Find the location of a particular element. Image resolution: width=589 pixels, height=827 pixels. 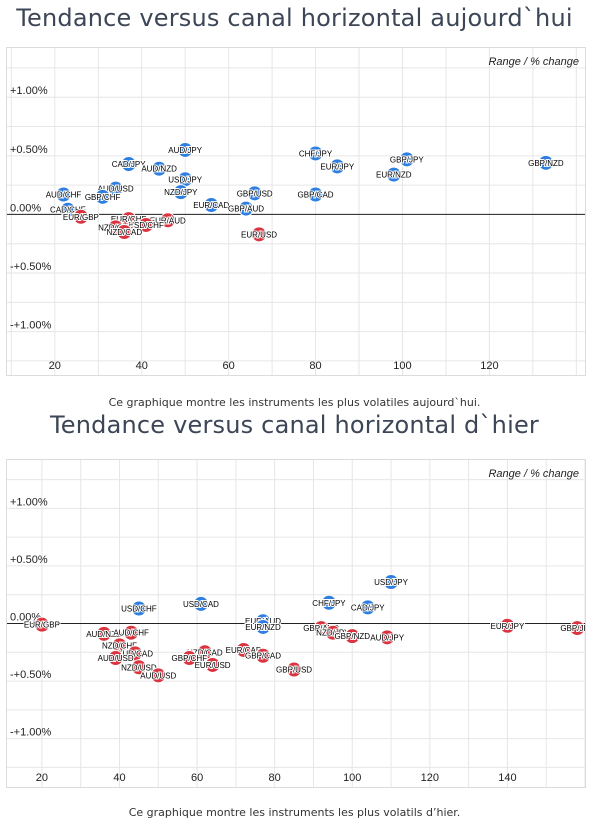

point-label: NZD/JPY is located at coordinates (181, 192).